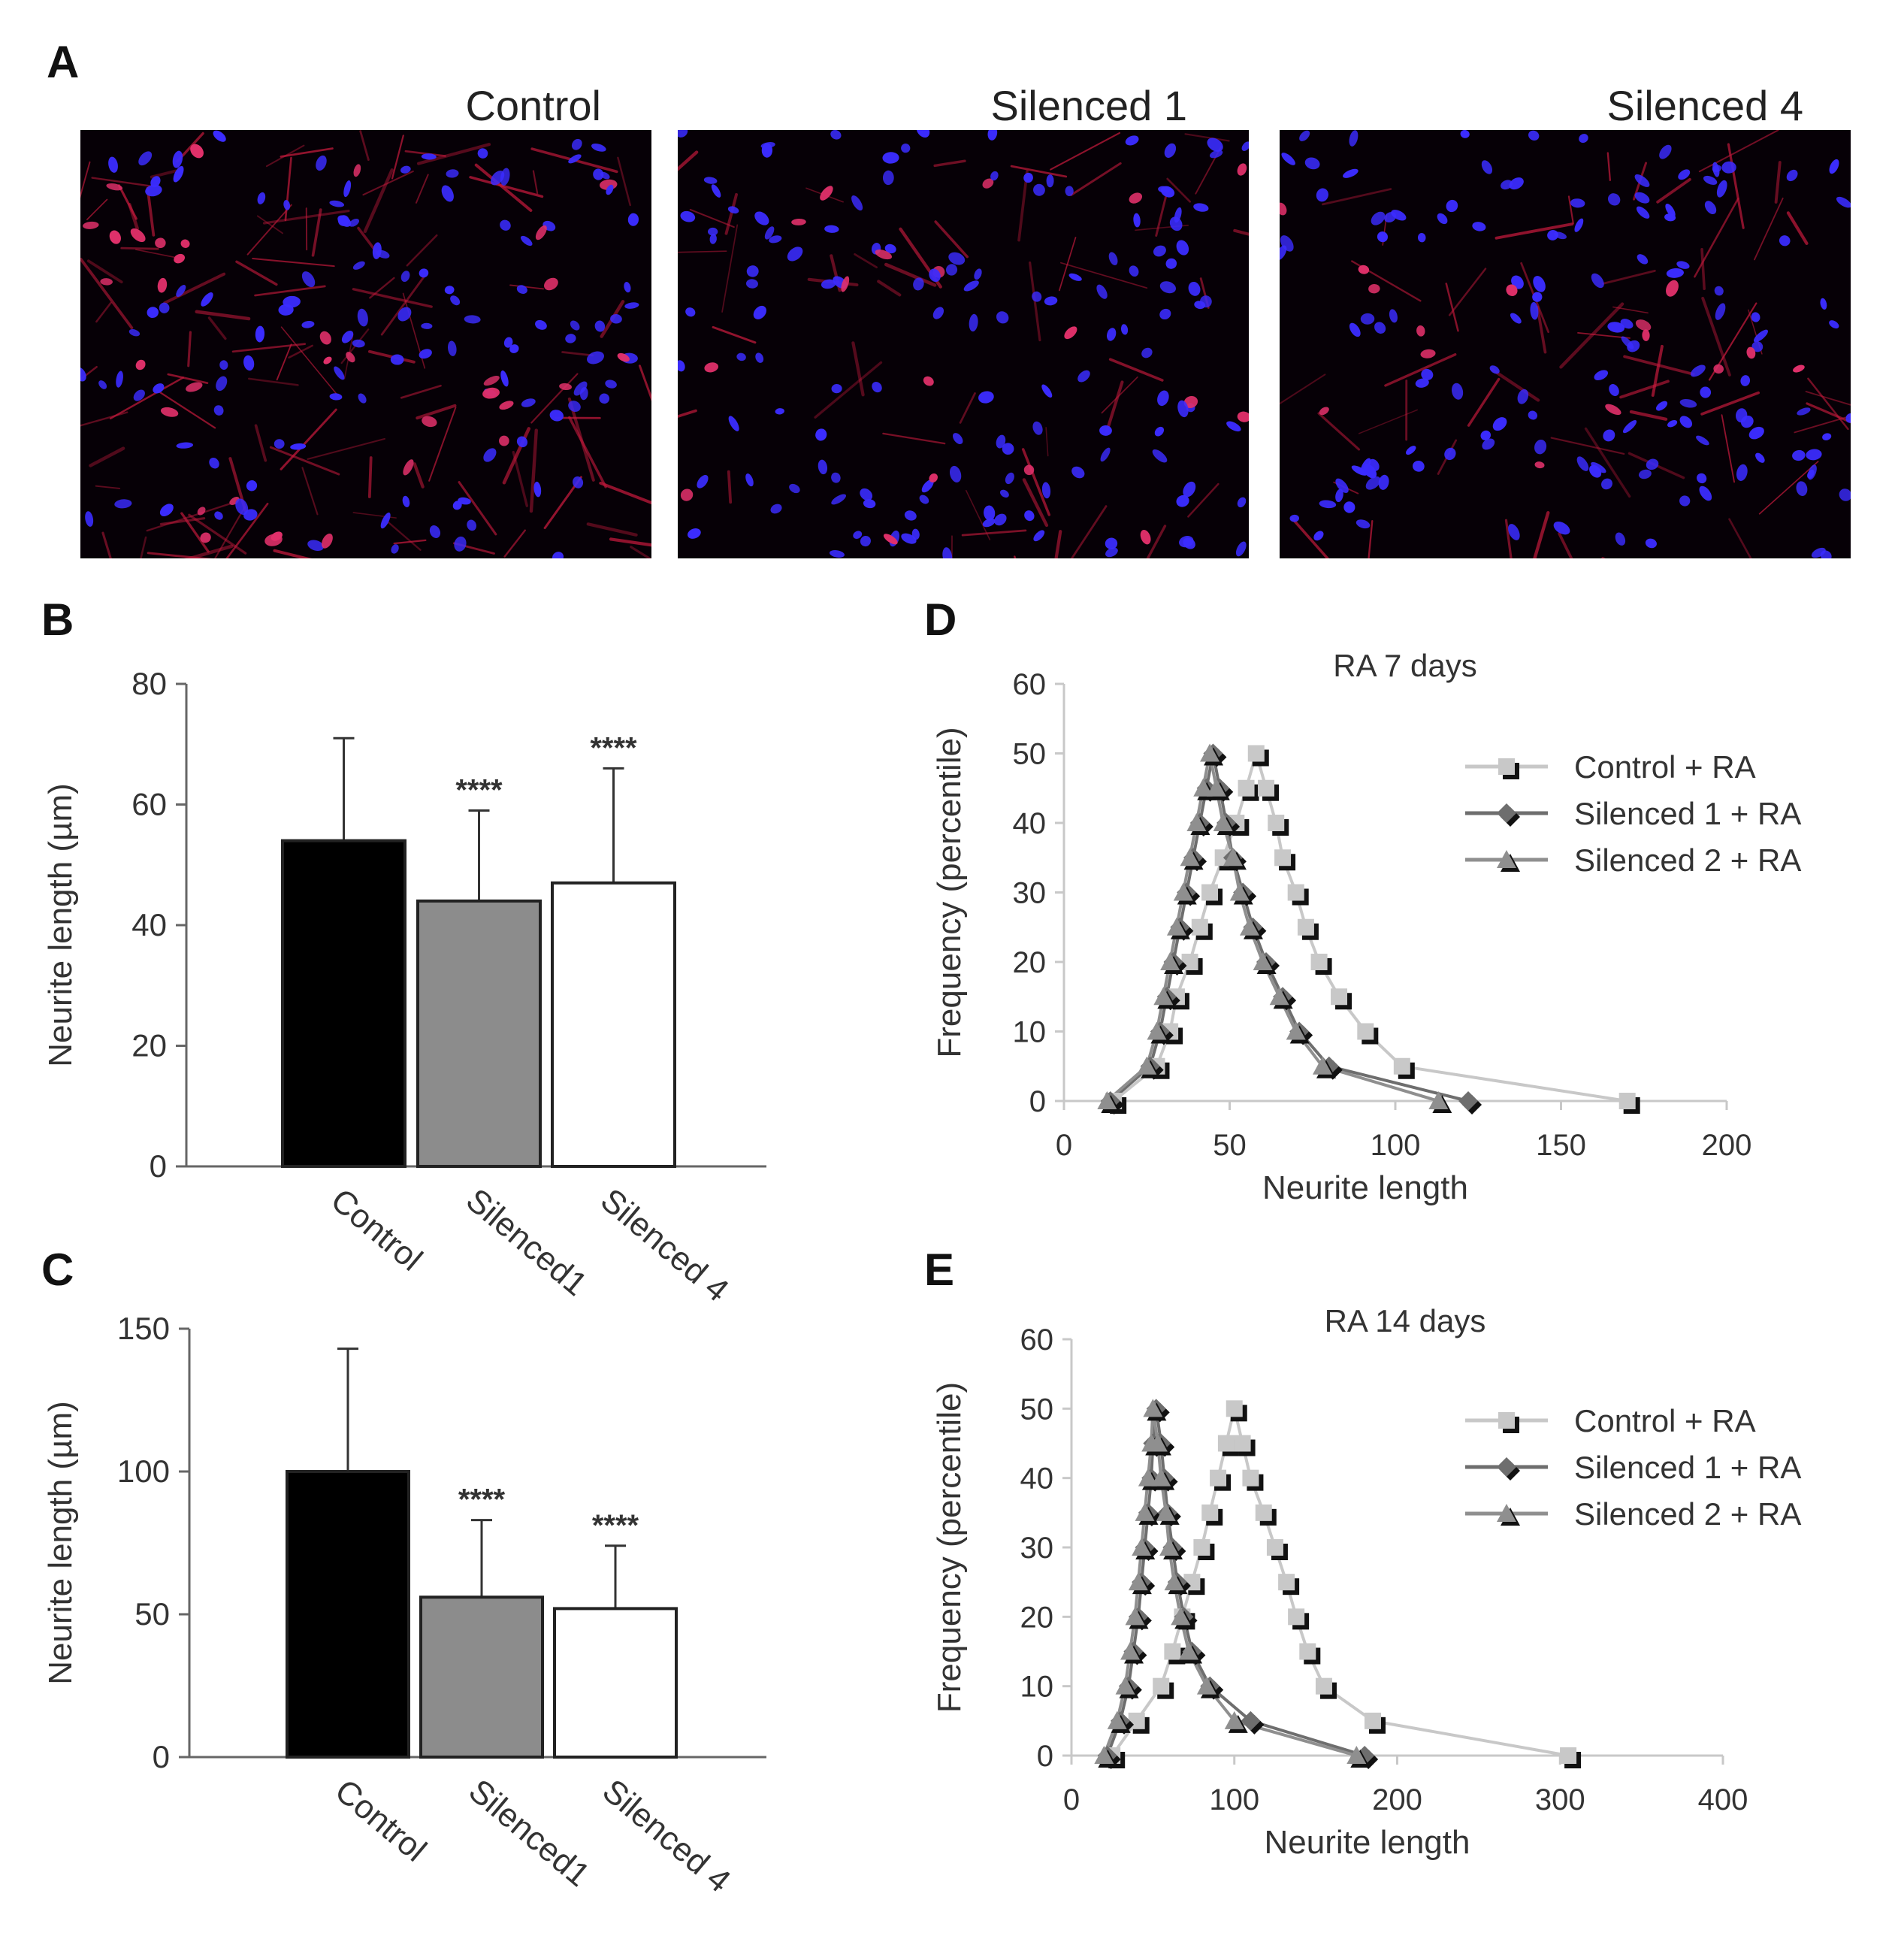 Image resolution: width=1898 pixels, height=1960 pixels. Describe the element at coordinates (533, 105) in the screenshot. I see `micrograph-title-control: Control` at that location.